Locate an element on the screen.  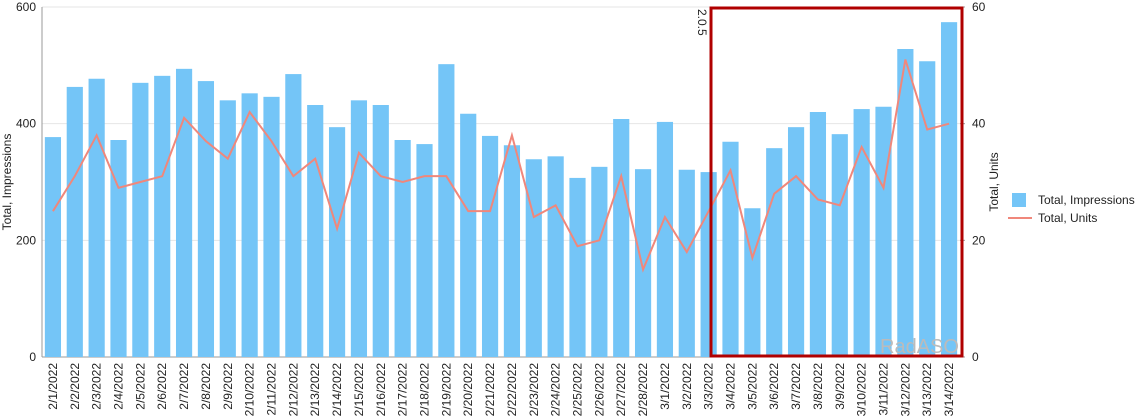
legend-swatch is located at coordinates (1019, 200).